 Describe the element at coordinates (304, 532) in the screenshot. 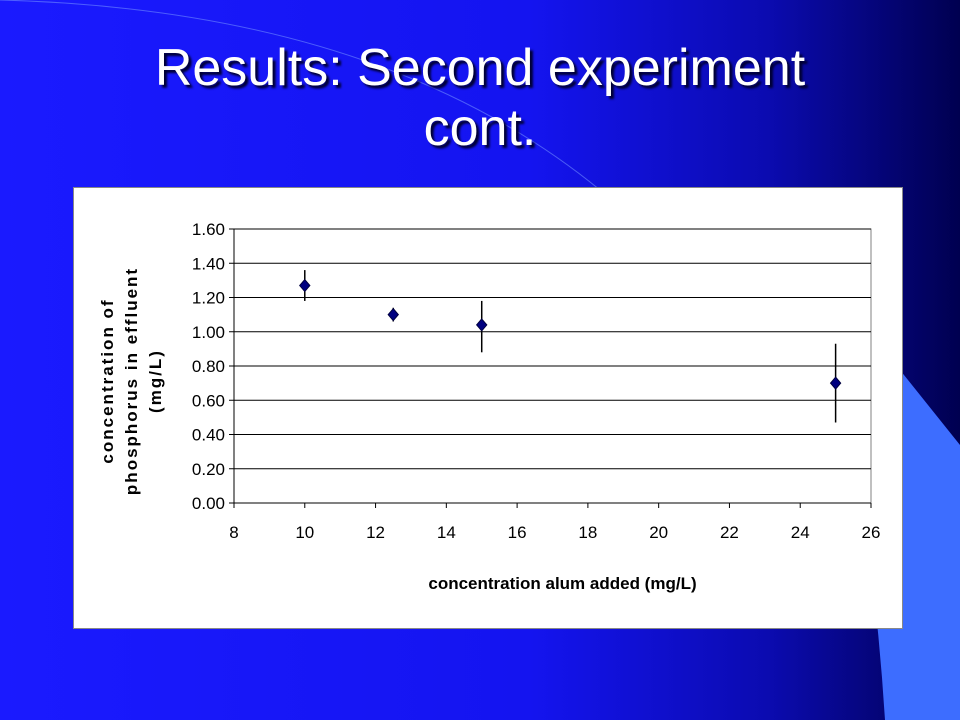

I see `x-tick-label: 10` at that location.